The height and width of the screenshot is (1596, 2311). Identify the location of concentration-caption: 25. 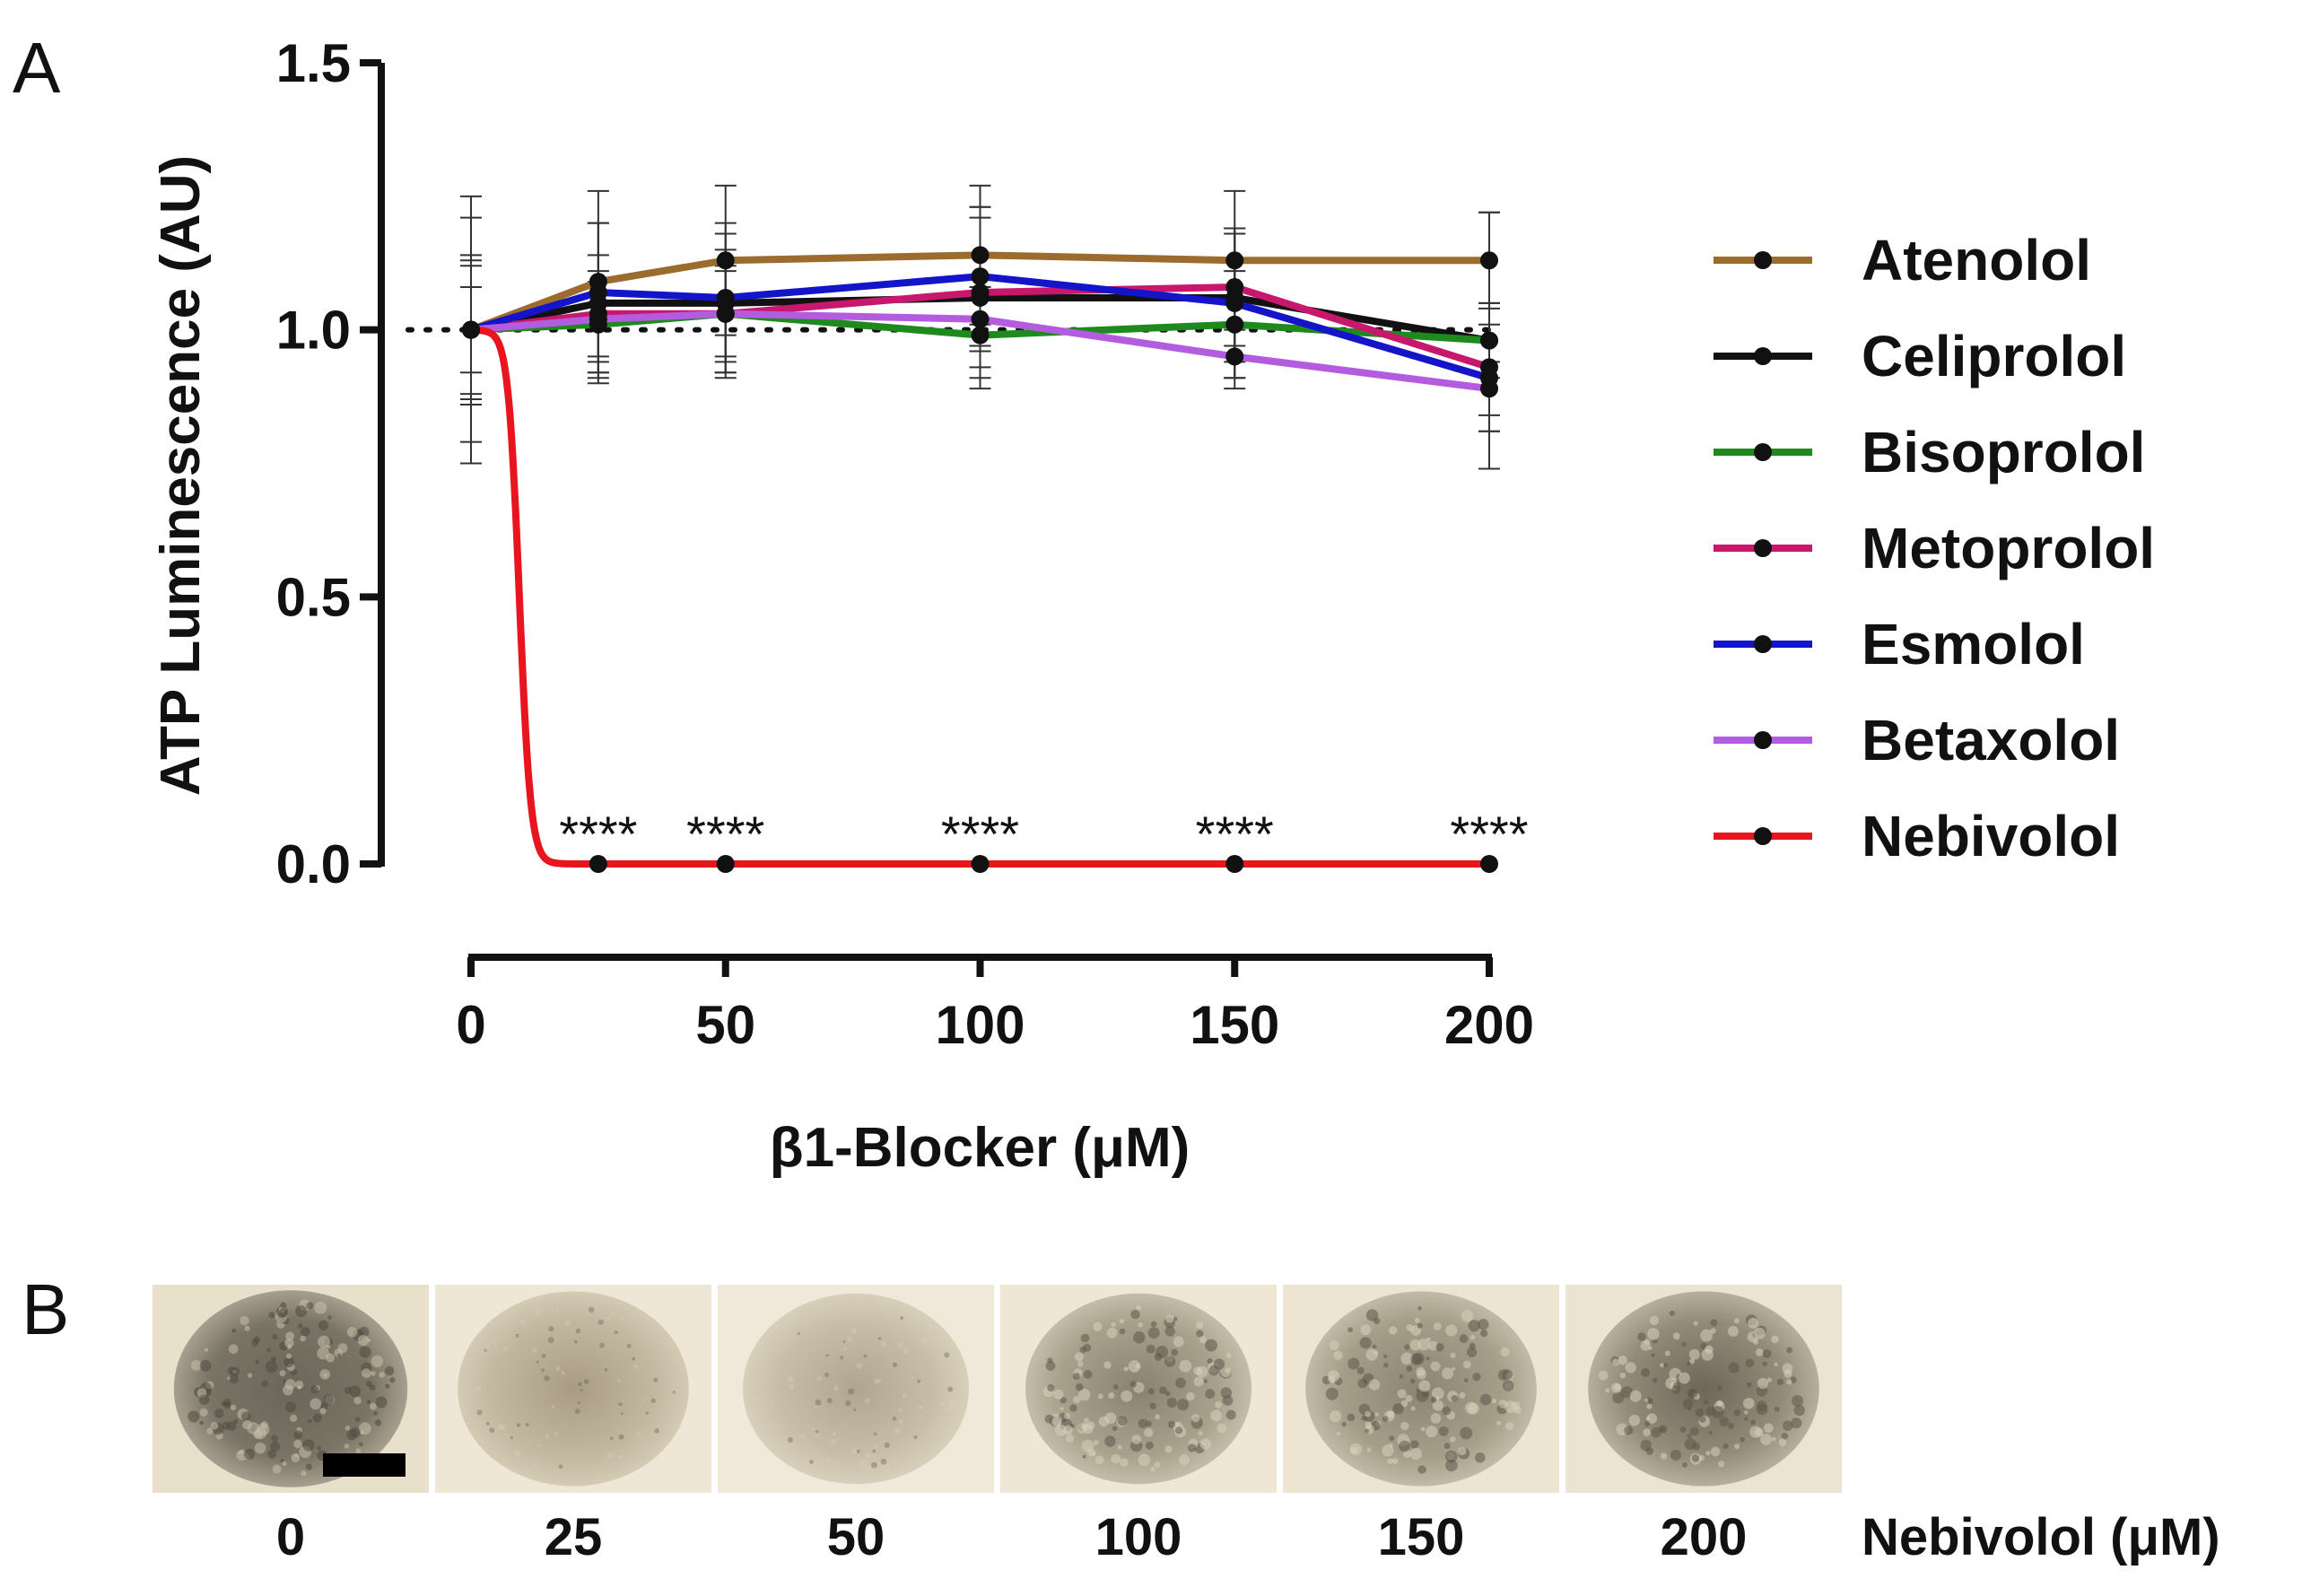
(573, 1537).